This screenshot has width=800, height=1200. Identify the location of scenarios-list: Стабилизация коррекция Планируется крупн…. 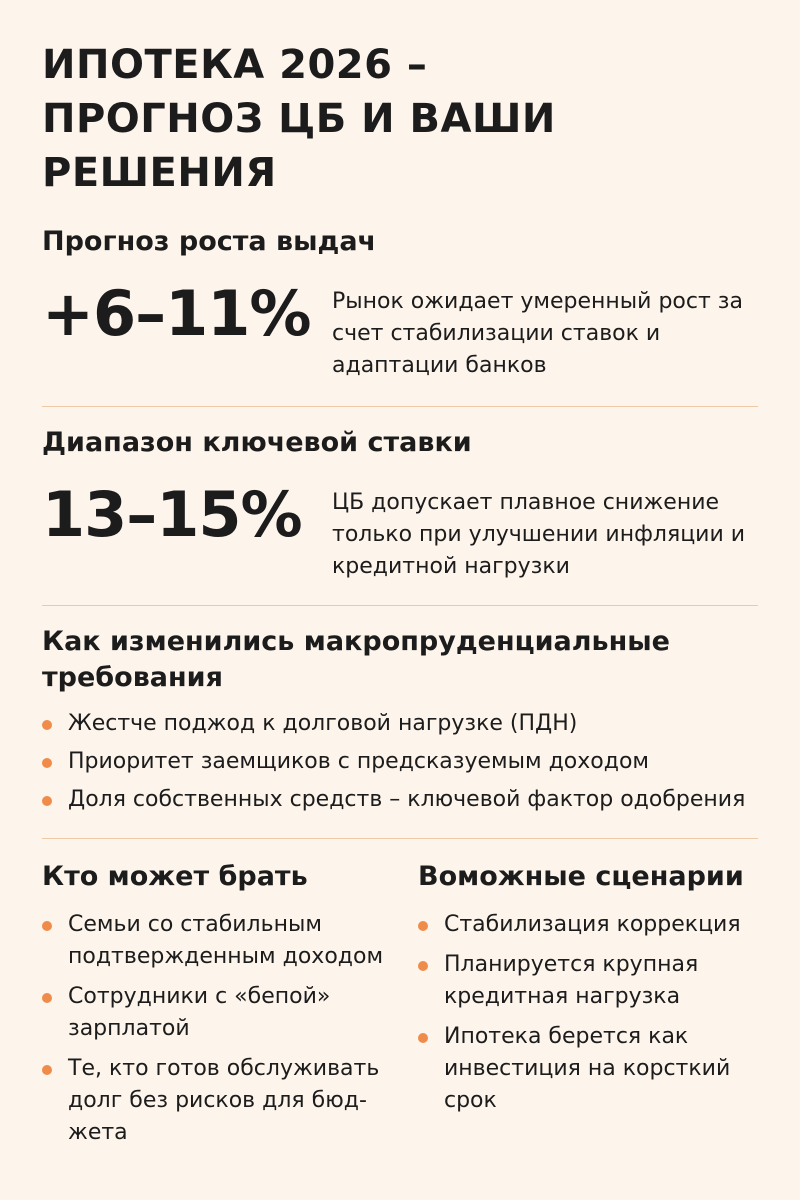
(588, 1013).